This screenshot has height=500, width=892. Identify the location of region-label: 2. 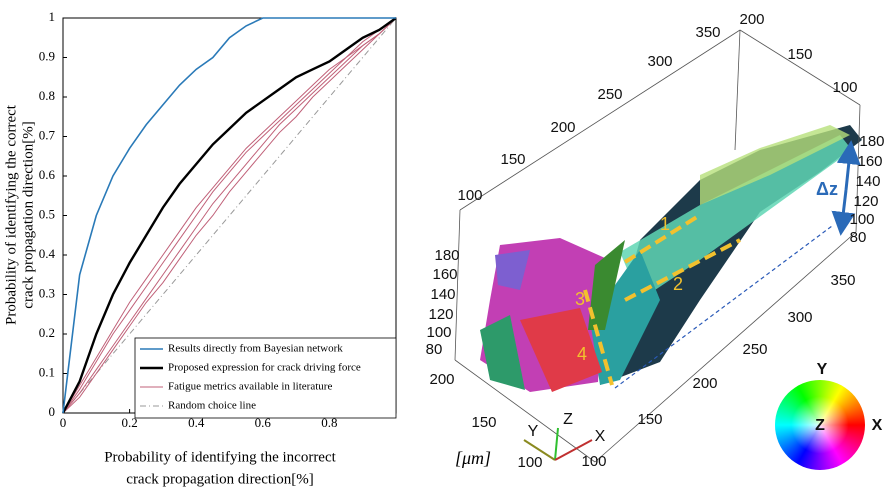
(678, 284).